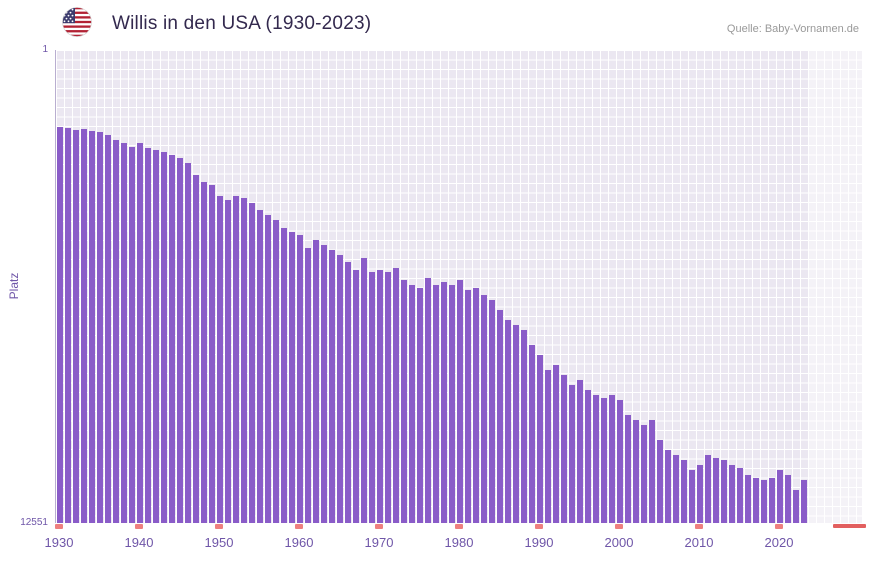 The image size is (873, 567). What do you see at coordinates (34, 522) in the screenshot?
I see `y-tick-bottom: 12551` at bounding box center [34, 522].